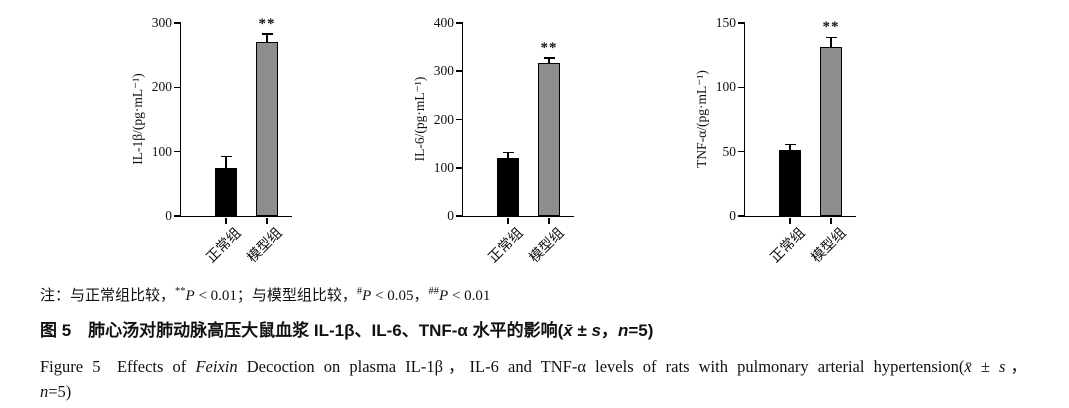 This screenshot has height=408, width=1069. Describe the element at coordinates (222, 140) in the screenshot. I see `plot-area: 0 100 200 300 正常组 ** 模型组` at that location.